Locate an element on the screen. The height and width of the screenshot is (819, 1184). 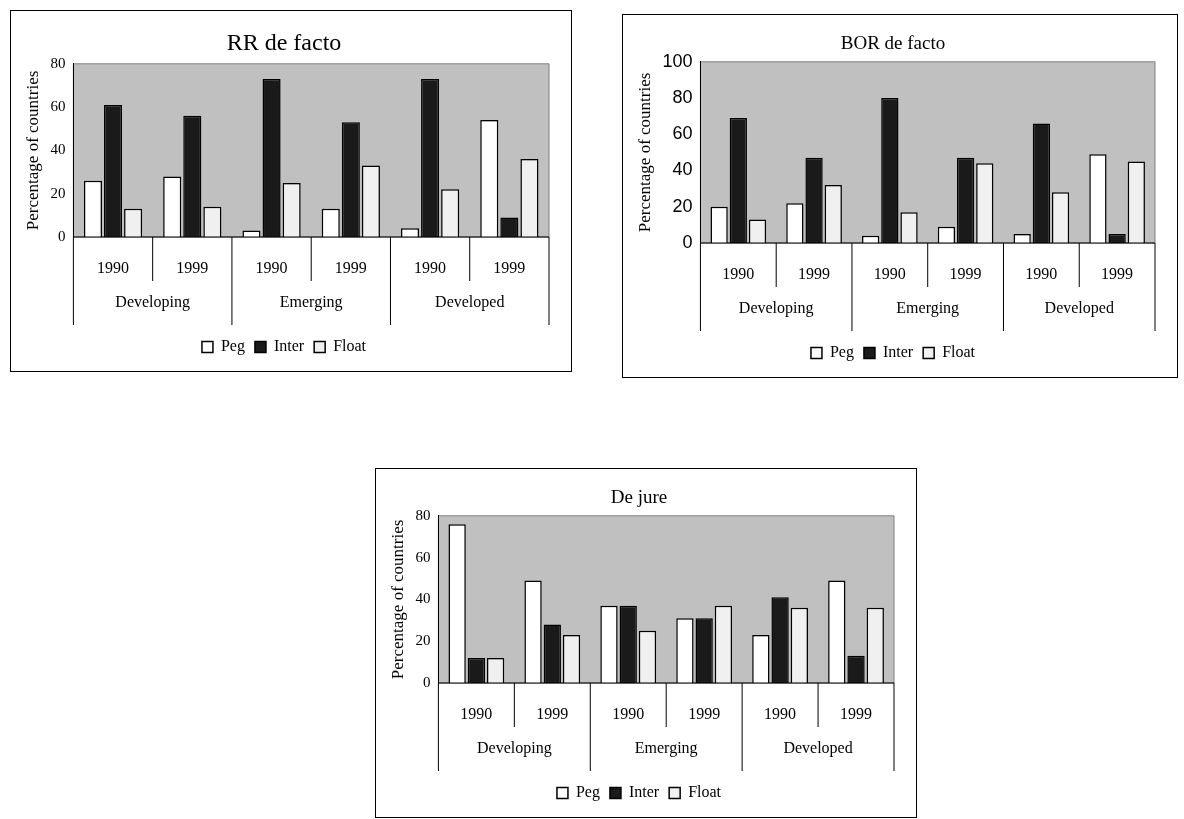
y-tick-label: 100 is located at coordinates (677, 60).